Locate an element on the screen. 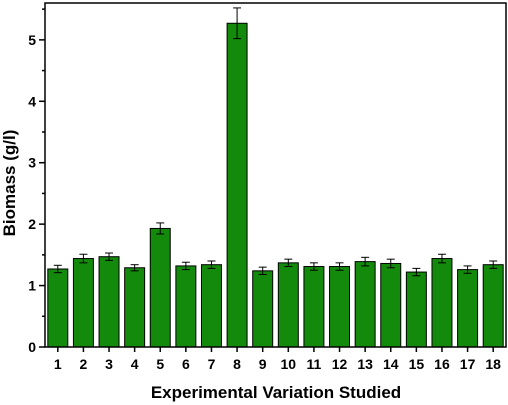  x-tick-label: 4 is located at coordinates (135, 364).